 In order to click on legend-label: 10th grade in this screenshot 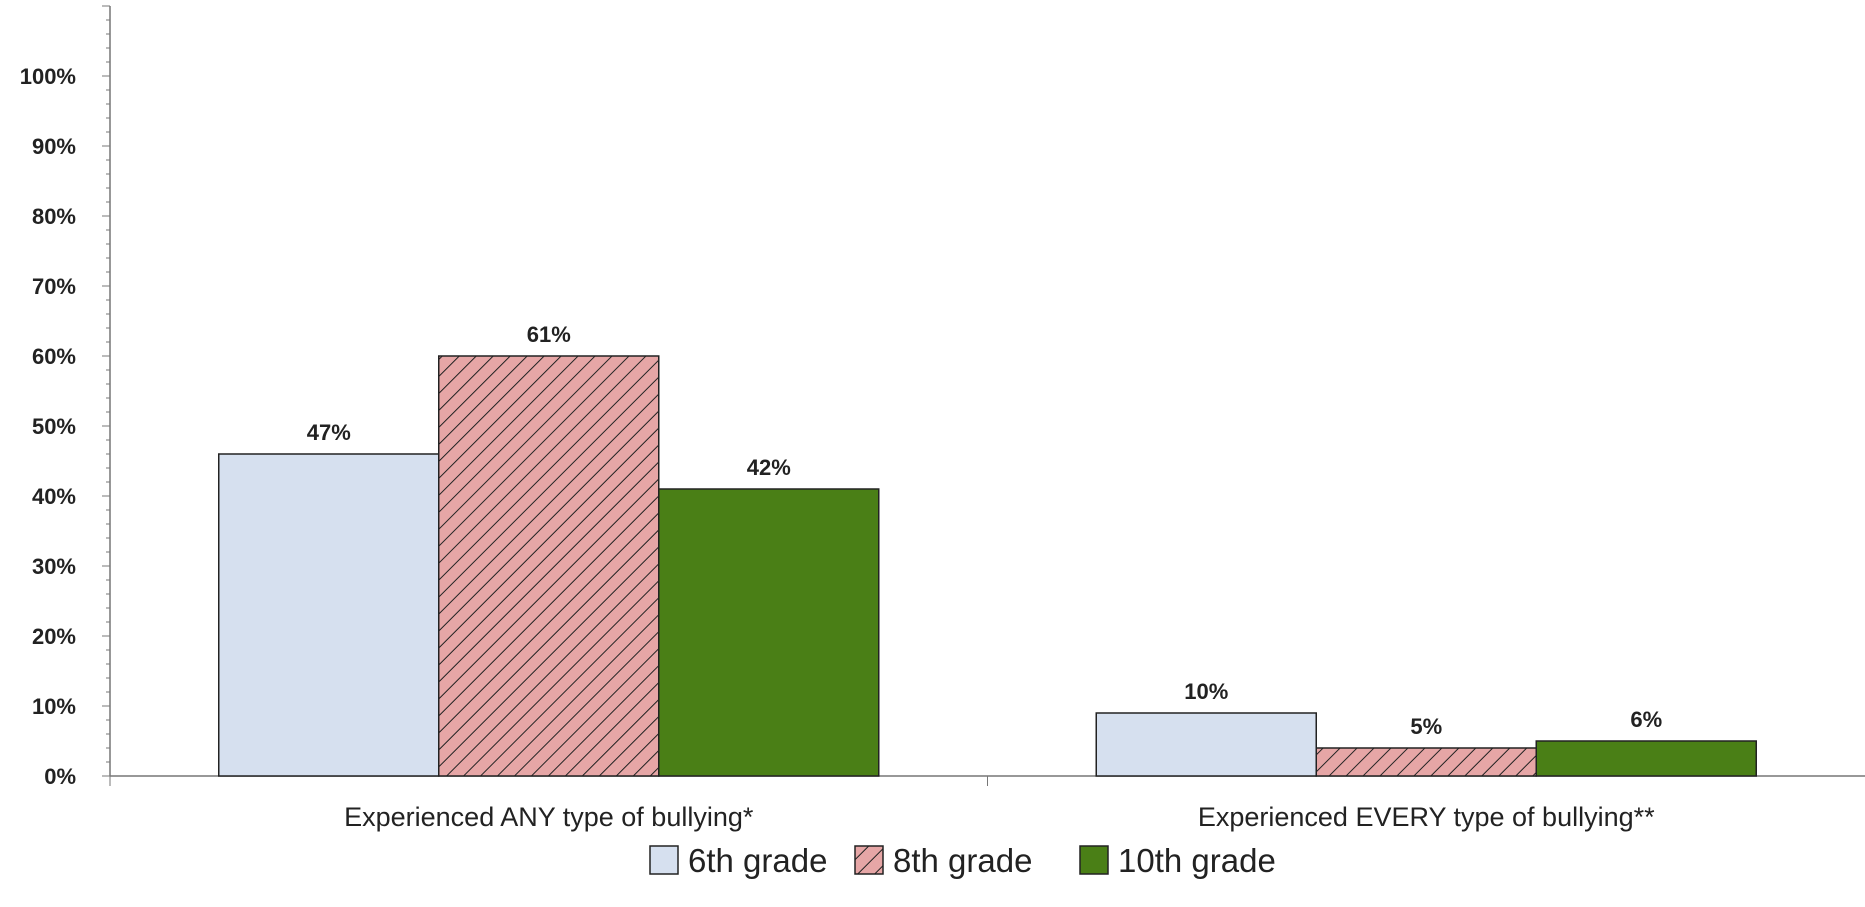, I will do `click(1197, 860)`.